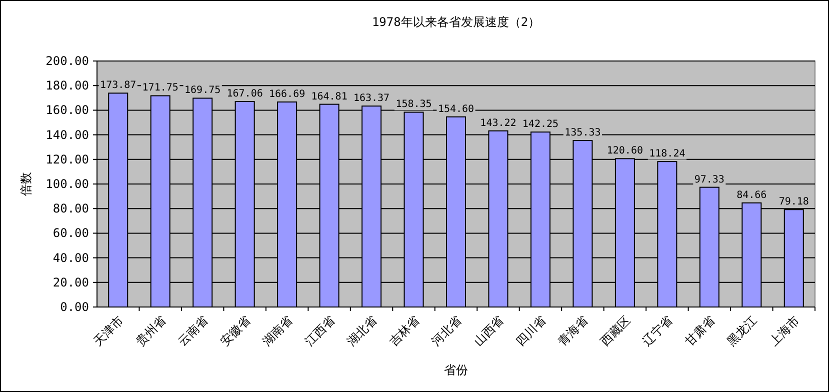 The width and height of the screenshot is (829, 392). I want to click on data-label: 154.60, so click(456, 109).